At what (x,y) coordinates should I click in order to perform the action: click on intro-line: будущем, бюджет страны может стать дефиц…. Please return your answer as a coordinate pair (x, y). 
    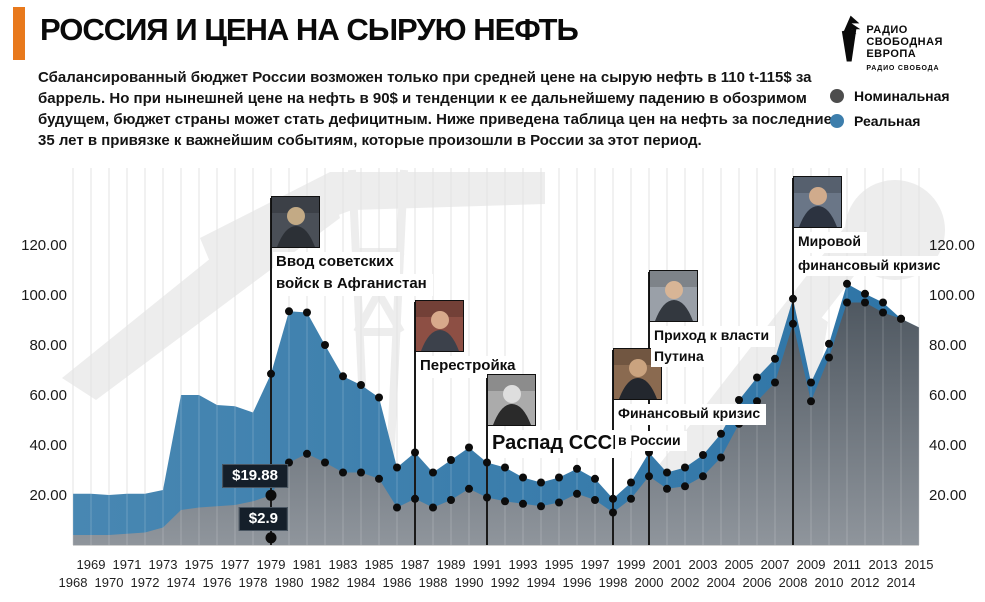
    Looking at the image, I should click on (435, 119).